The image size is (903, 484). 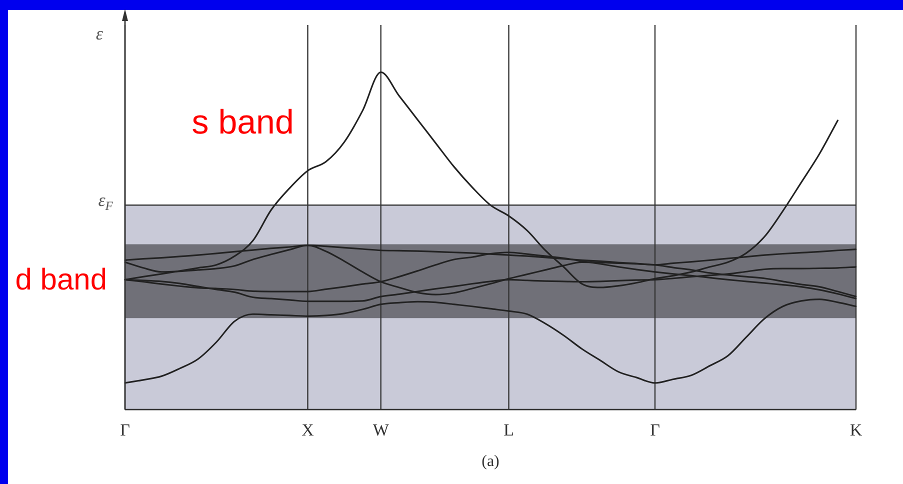 What do you see at coordinates (381, 430) in the screenshot?
I see `x-tick-label: W` at bounding box center [381, 430].